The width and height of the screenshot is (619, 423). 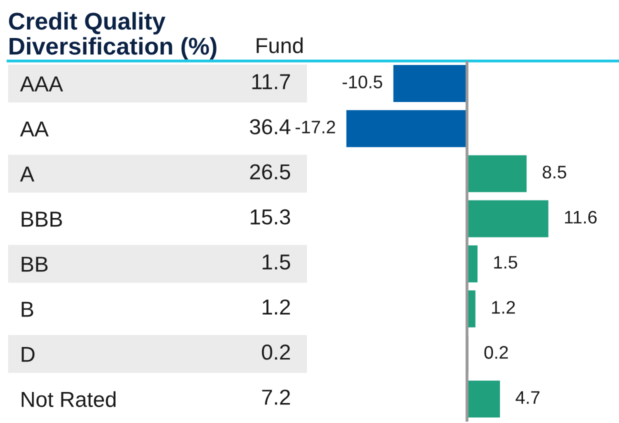 What do you see at coordinates (276, 306) in the screenshot?
I see `text: 1.2` at bounding box center [276, 306].